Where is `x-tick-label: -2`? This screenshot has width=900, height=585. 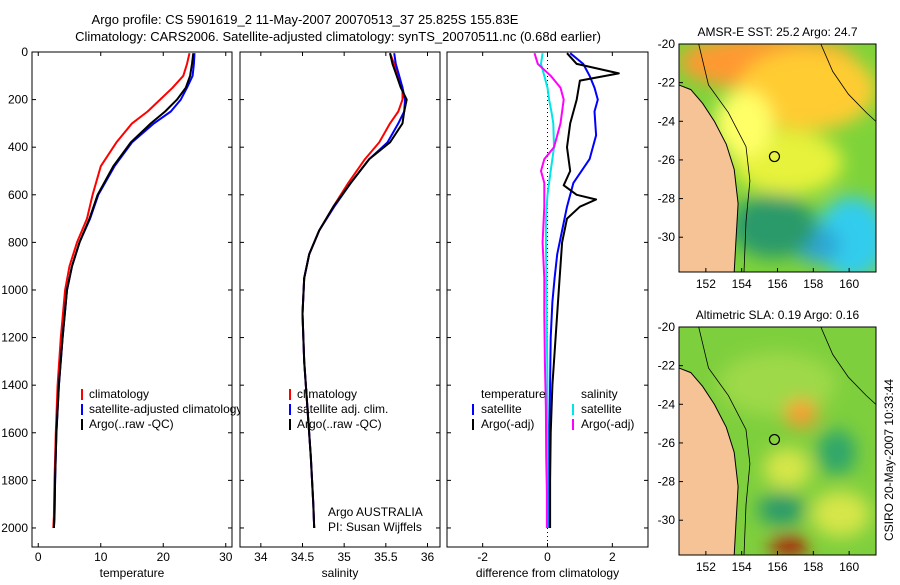
x-tick-label: -2 is located at coordinates (482, 557).